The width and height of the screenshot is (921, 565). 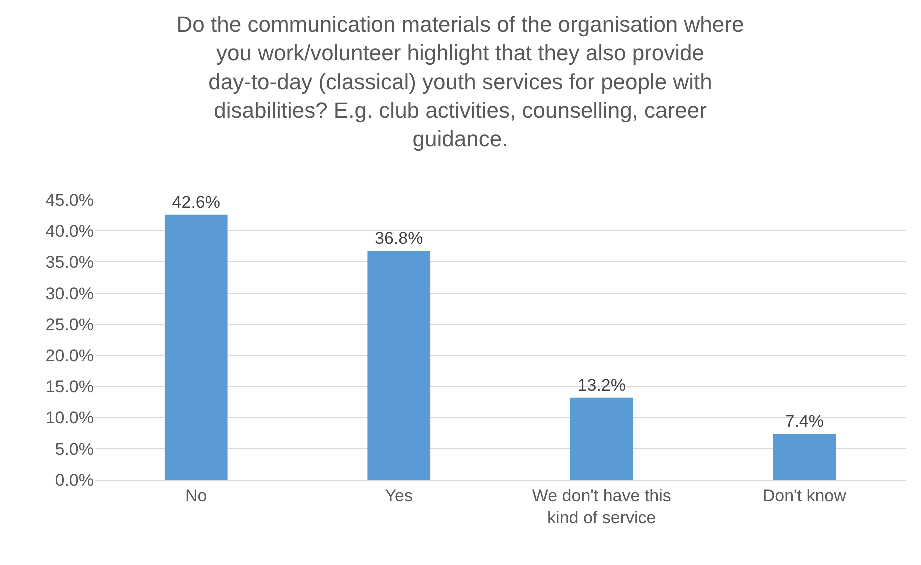 I want to click on data-label: 13.2%, so click(x=602, y=385).